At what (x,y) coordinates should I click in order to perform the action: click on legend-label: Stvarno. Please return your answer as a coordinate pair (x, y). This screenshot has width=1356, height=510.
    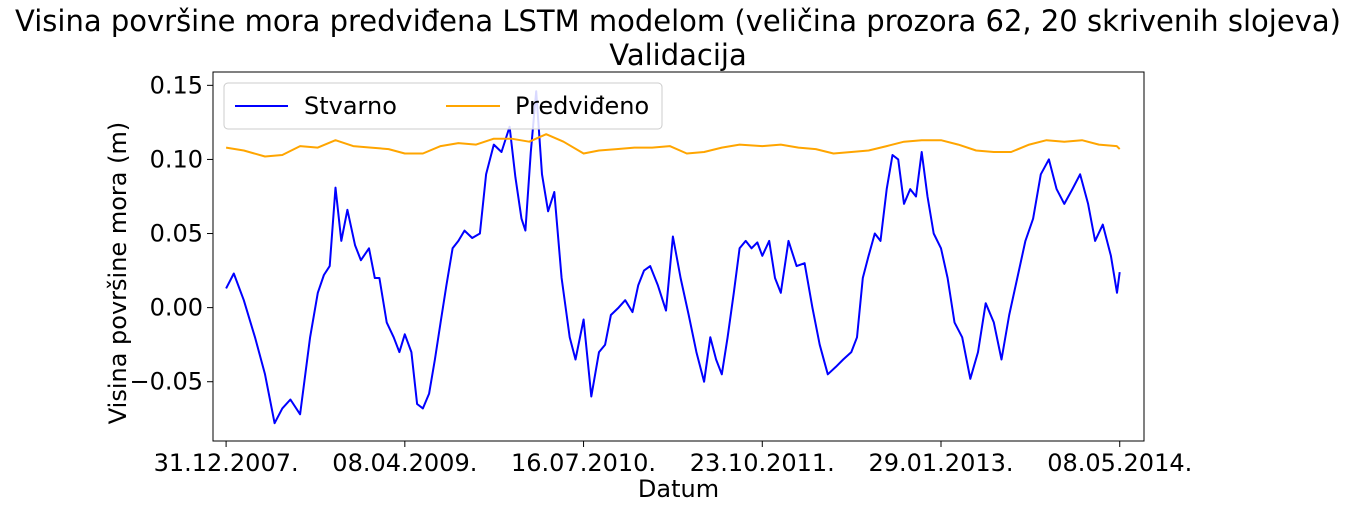
    Looking at the image, I should click on (350, 106).